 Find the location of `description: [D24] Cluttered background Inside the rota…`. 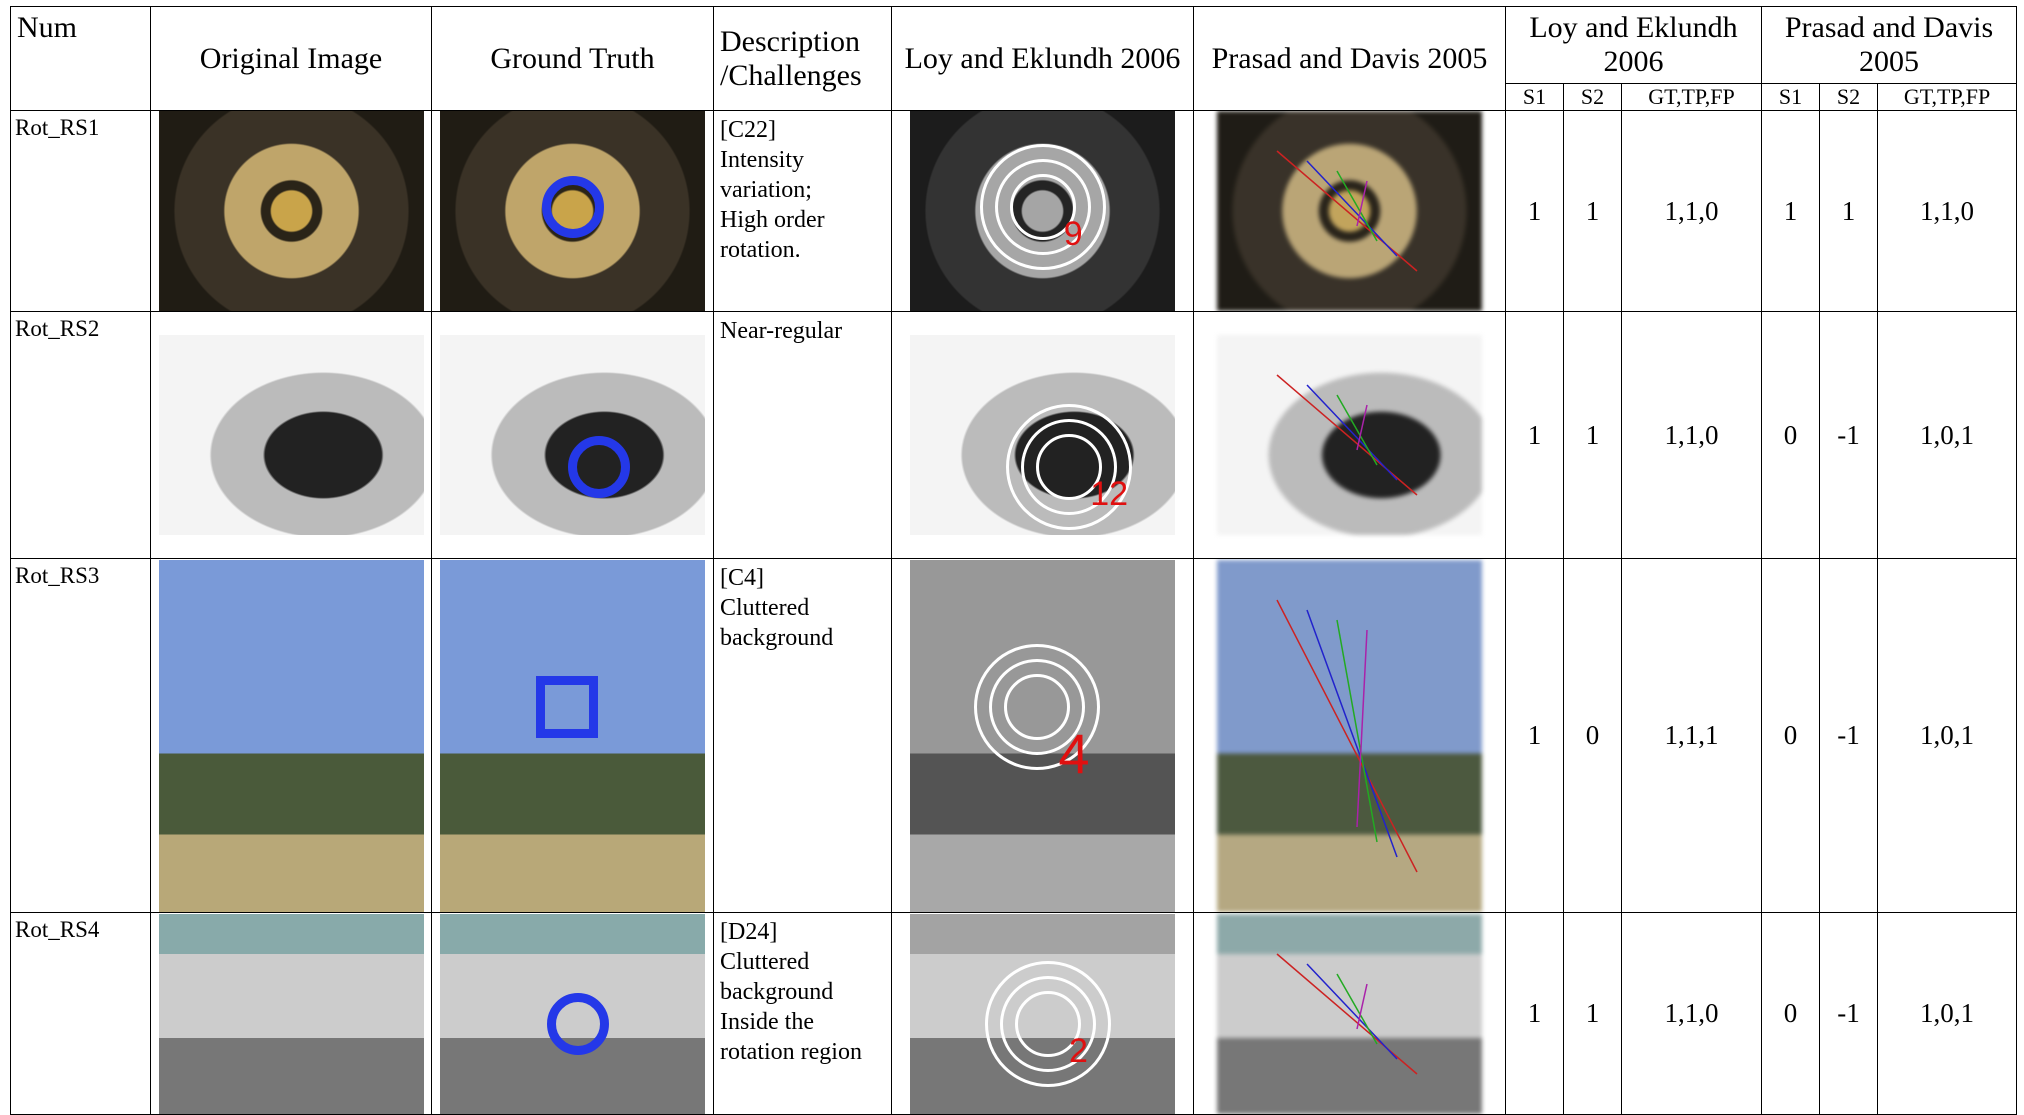

description: [D24] Cluttered background Inside the rota… is located at coordinates (802, 1013).